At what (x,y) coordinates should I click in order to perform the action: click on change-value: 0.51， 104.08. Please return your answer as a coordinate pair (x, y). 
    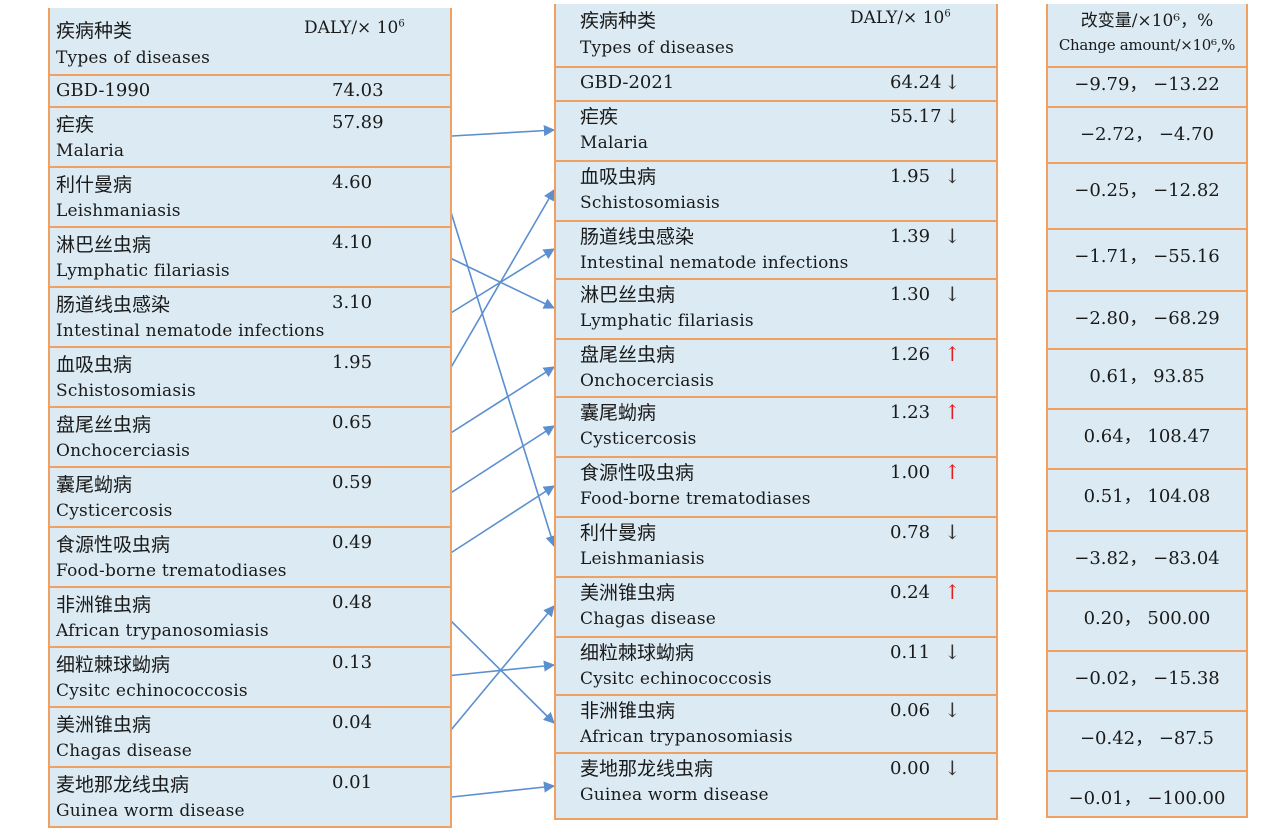
    Looking at the image, I should click on (1147, 496).